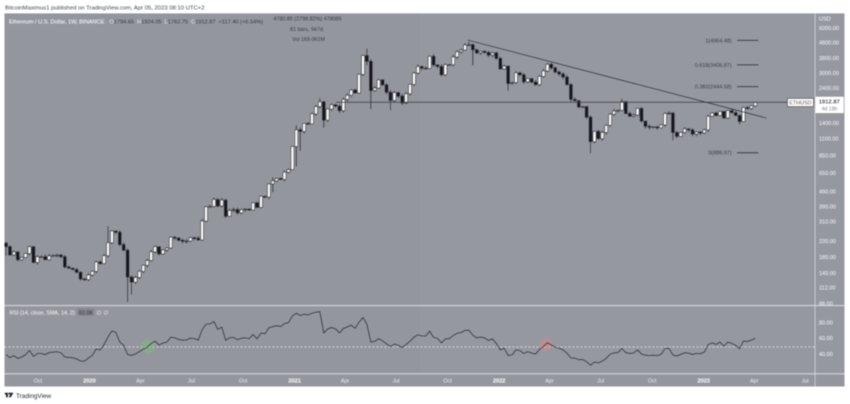 Image resolution: width=850 pixels, height=404 pixels. I want to click on svg-text: Vol 169.061M, so click(308, 40).